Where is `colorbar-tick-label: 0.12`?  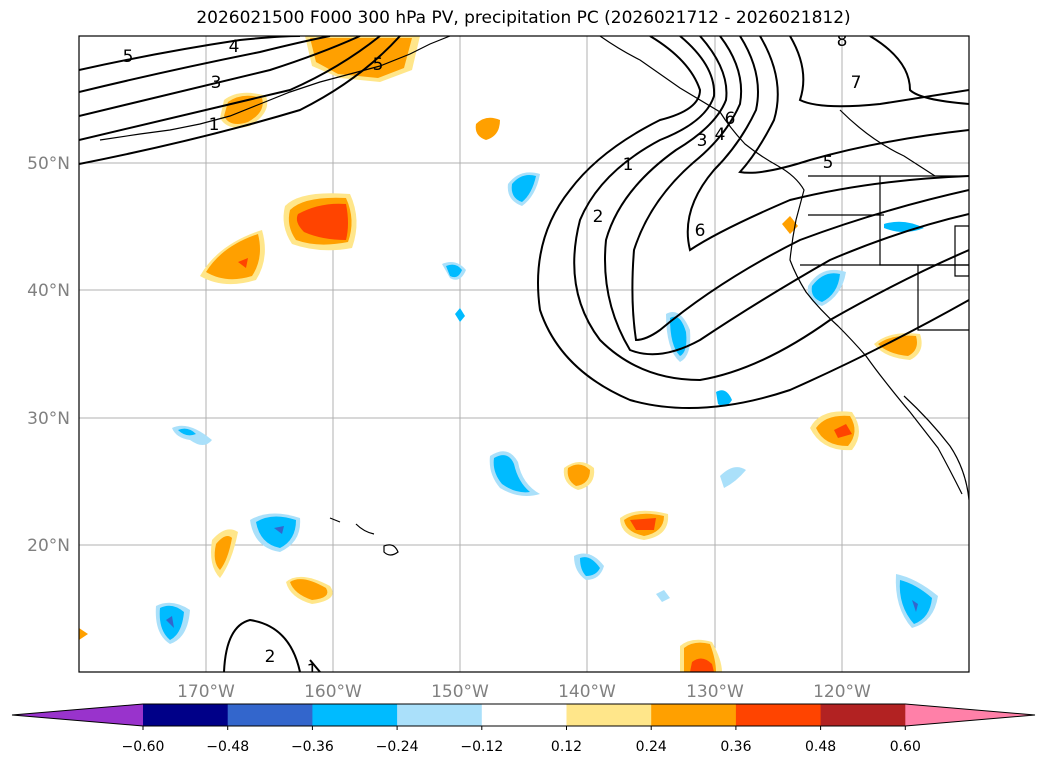 colorbar-tick-label: 0.12 is located at coordinates (566, 747).